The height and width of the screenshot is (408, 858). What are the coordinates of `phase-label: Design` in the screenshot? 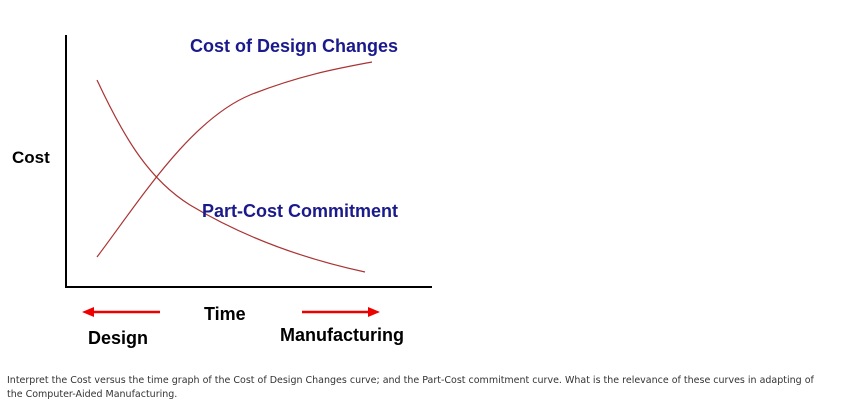 It's located at (118, 338).